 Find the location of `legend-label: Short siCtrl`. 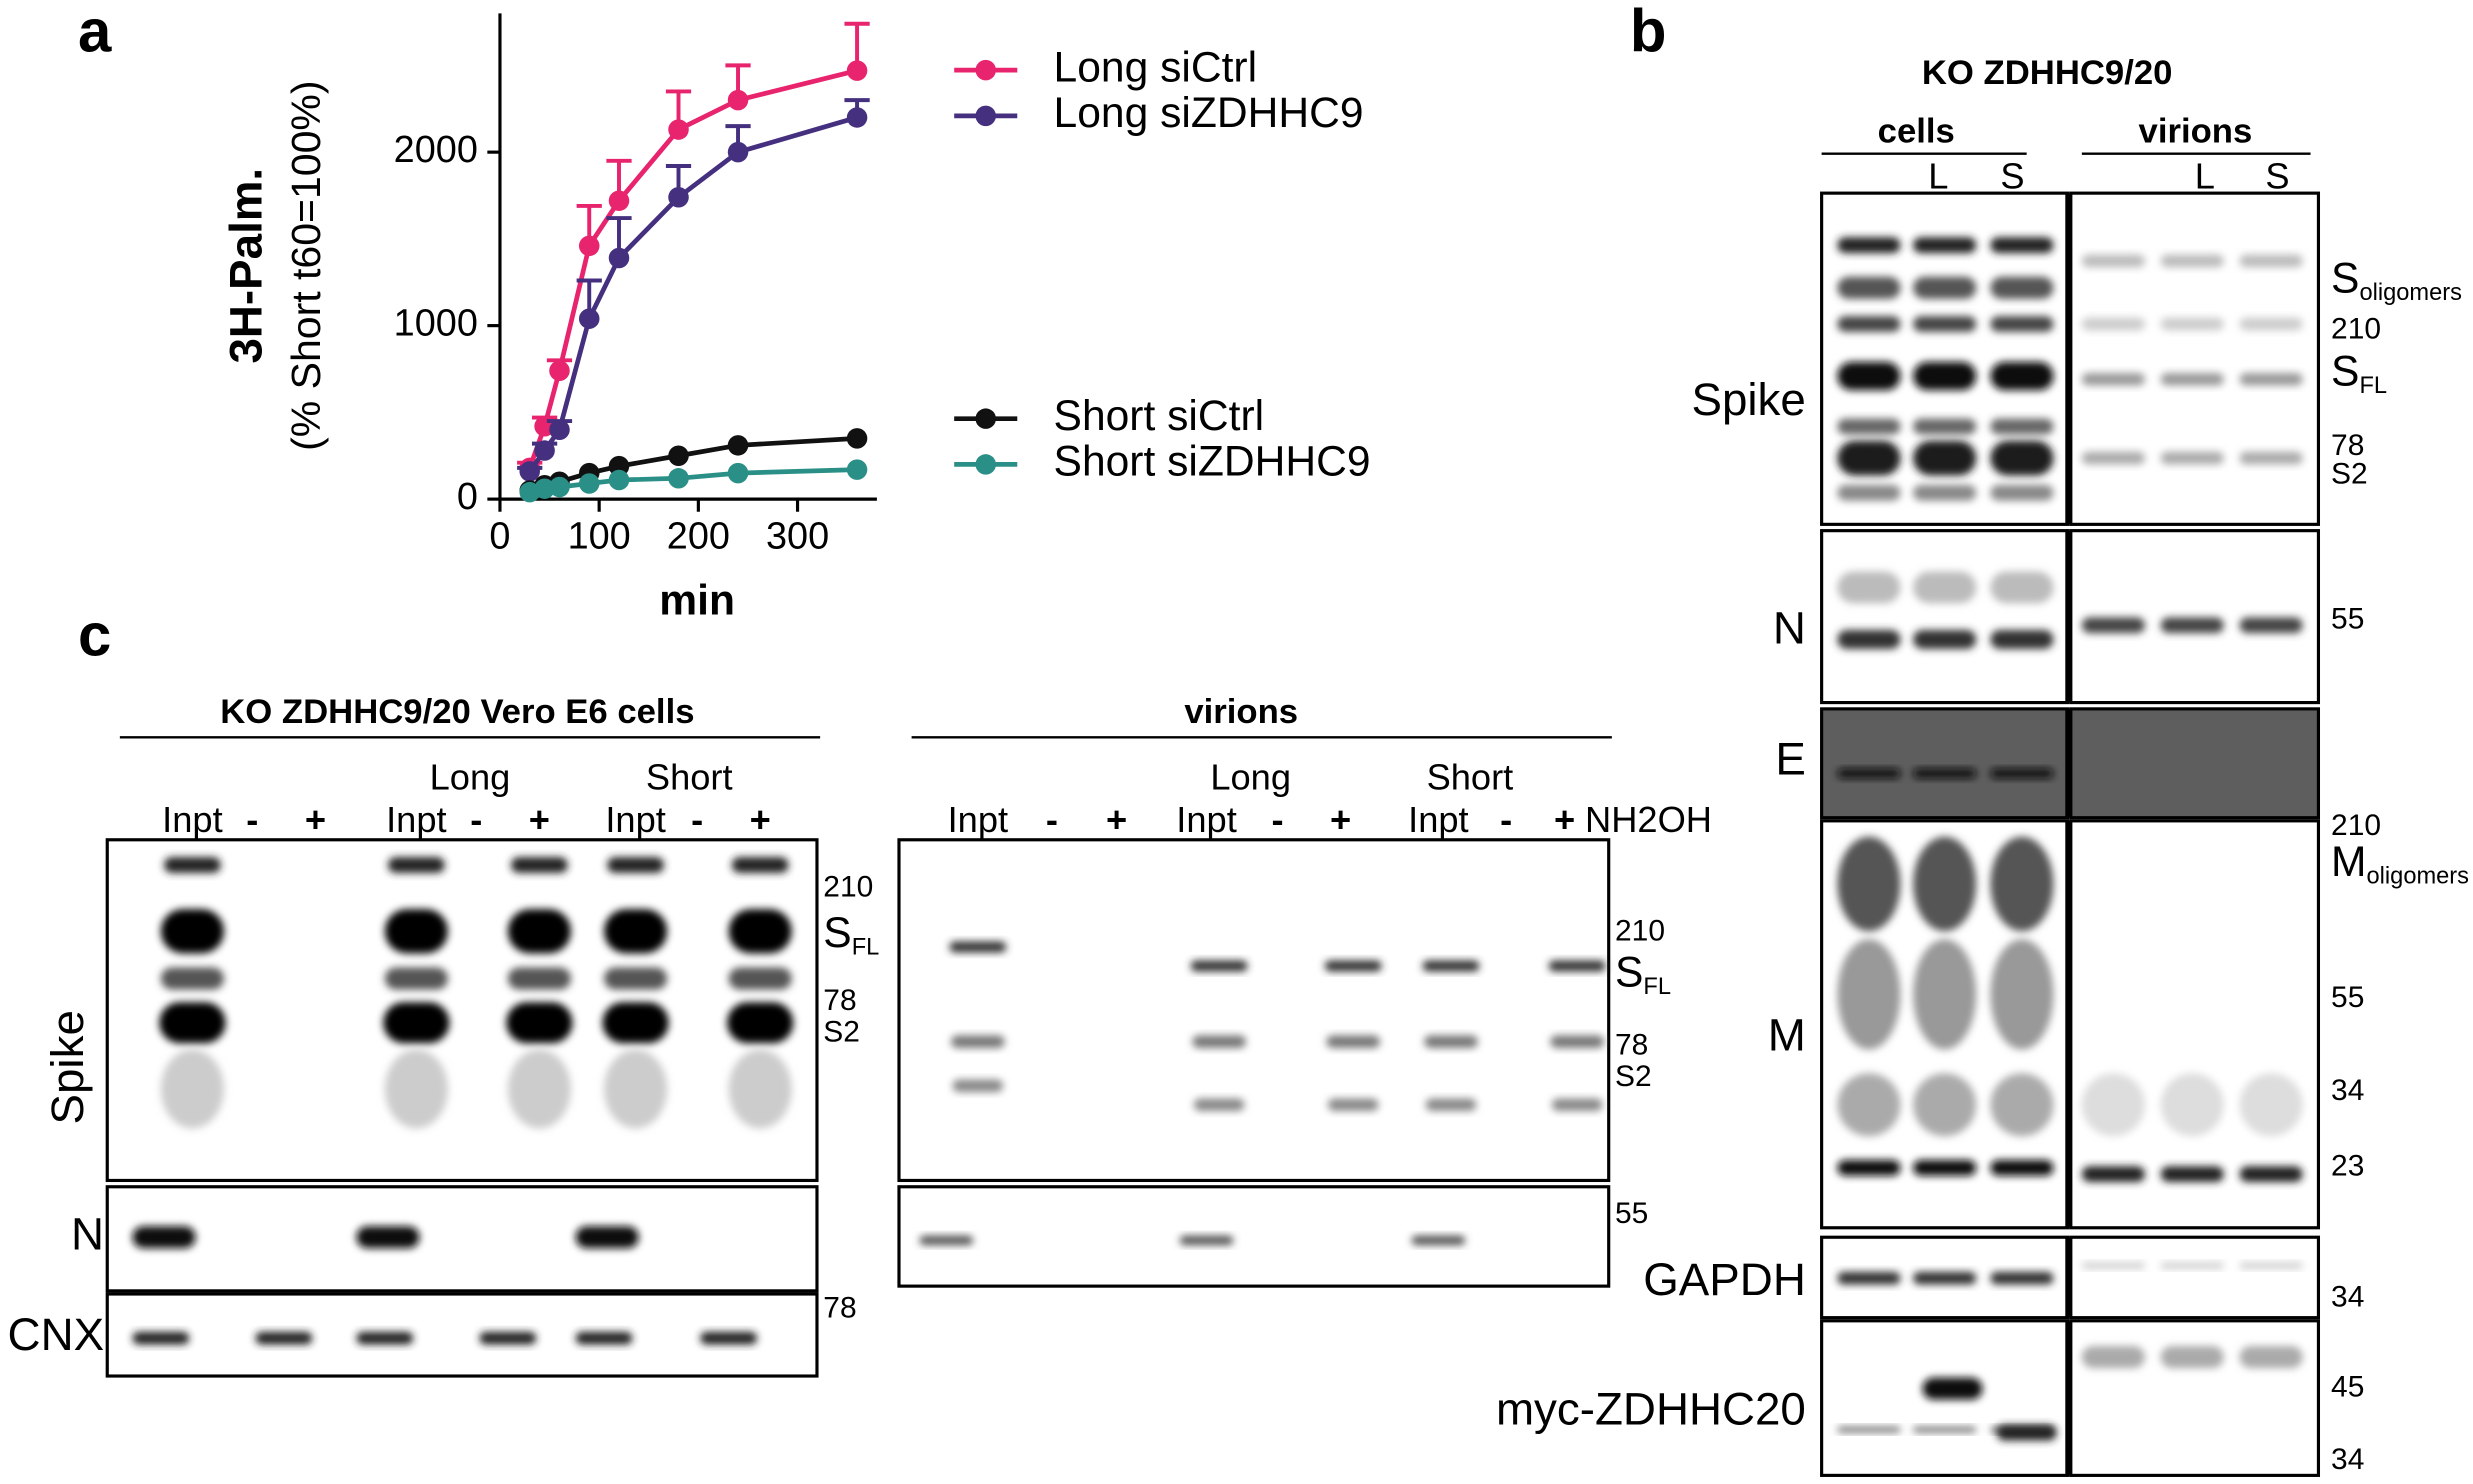

legend-label: Short siCtrl is located at coordinates (1159, 416).